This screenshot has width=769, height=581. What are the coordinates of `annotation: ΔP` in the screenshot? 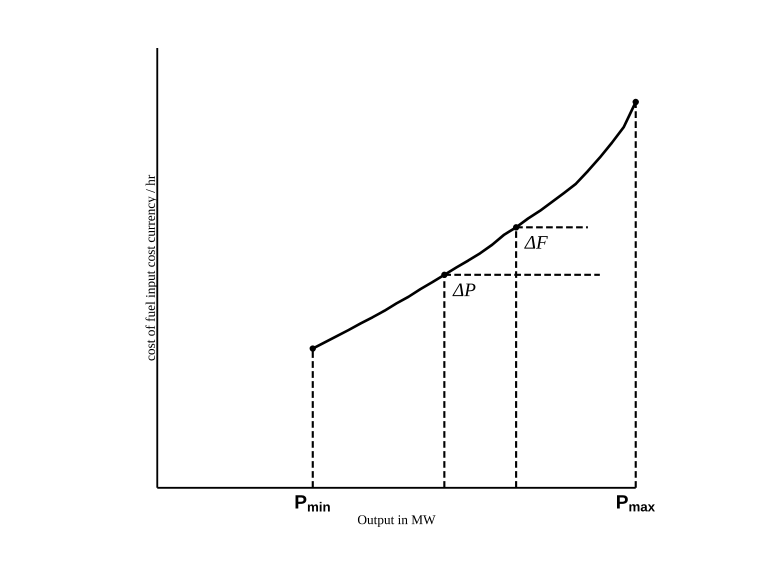 It's located at (464, 289).